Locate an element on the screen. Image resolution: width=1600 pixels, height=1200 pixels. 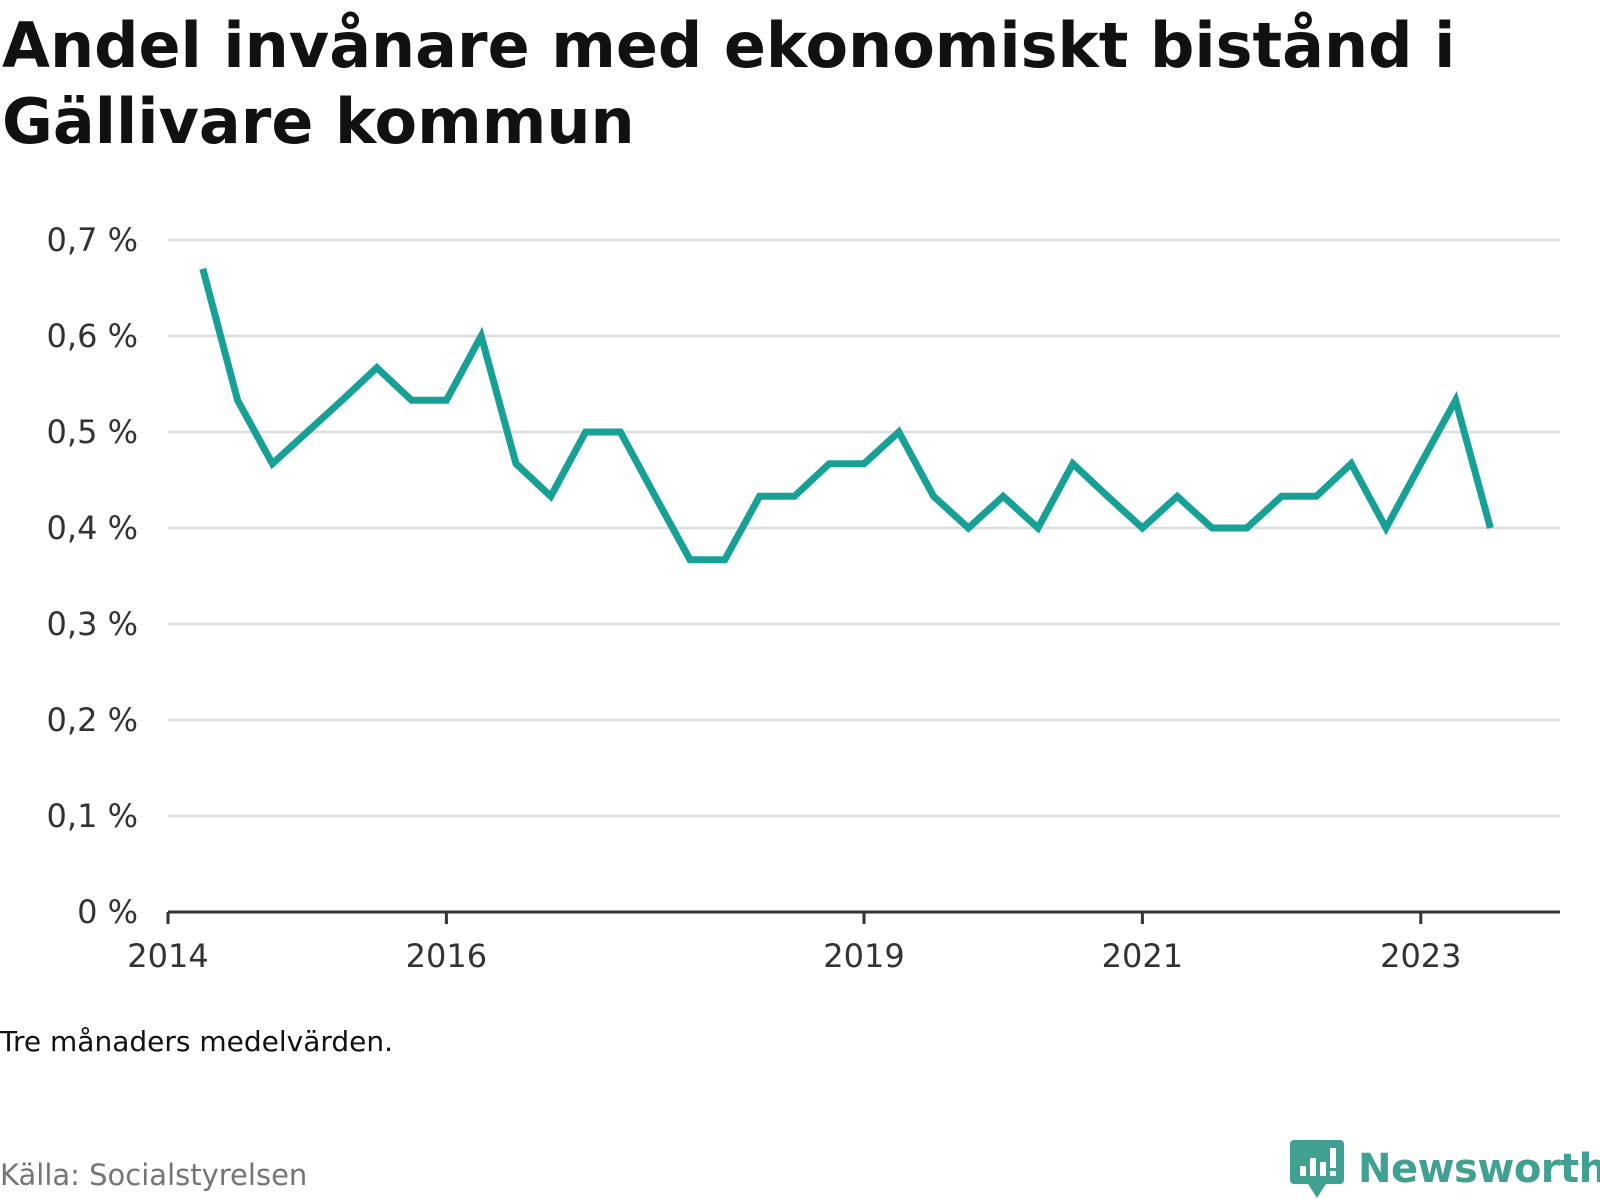
y-tick-label: 0,3 % is located at coordinates (92, 624).